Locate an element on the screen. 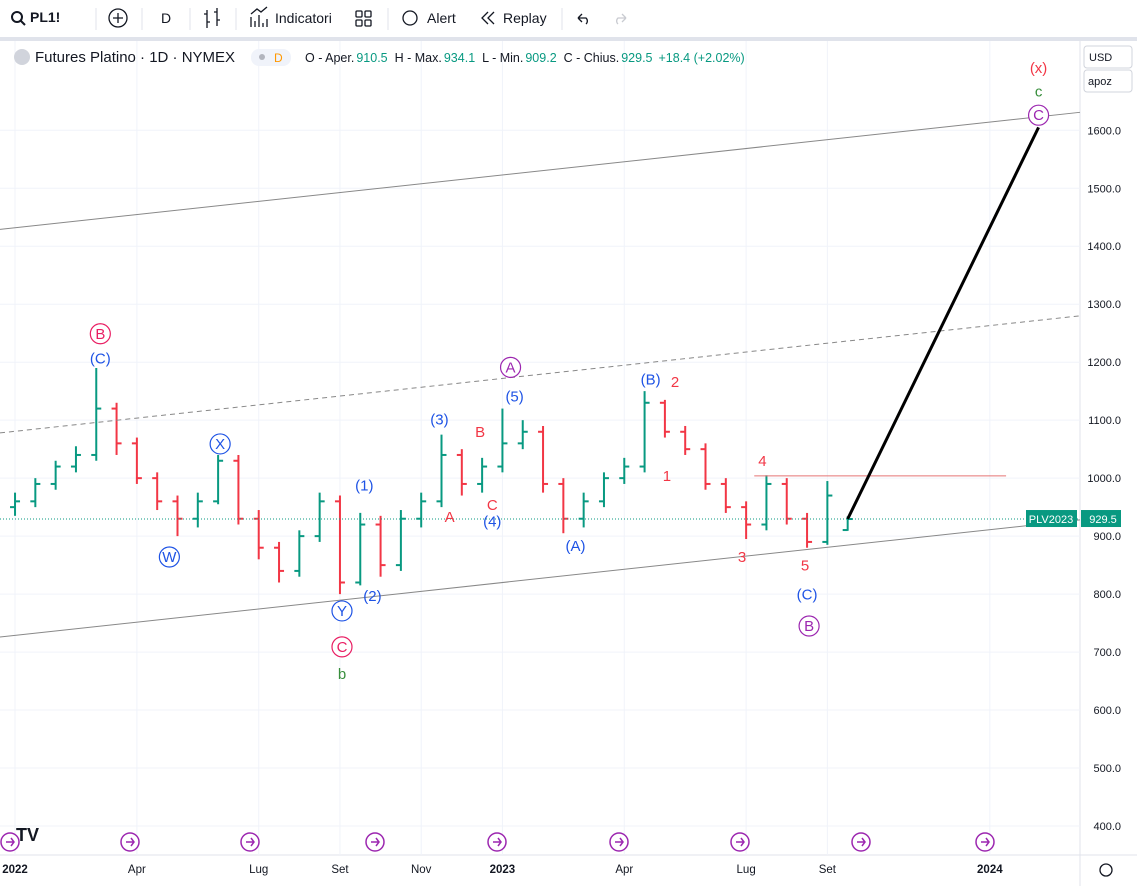  change: +18.4 (+2.02%) is located at coordinates (702, 58).